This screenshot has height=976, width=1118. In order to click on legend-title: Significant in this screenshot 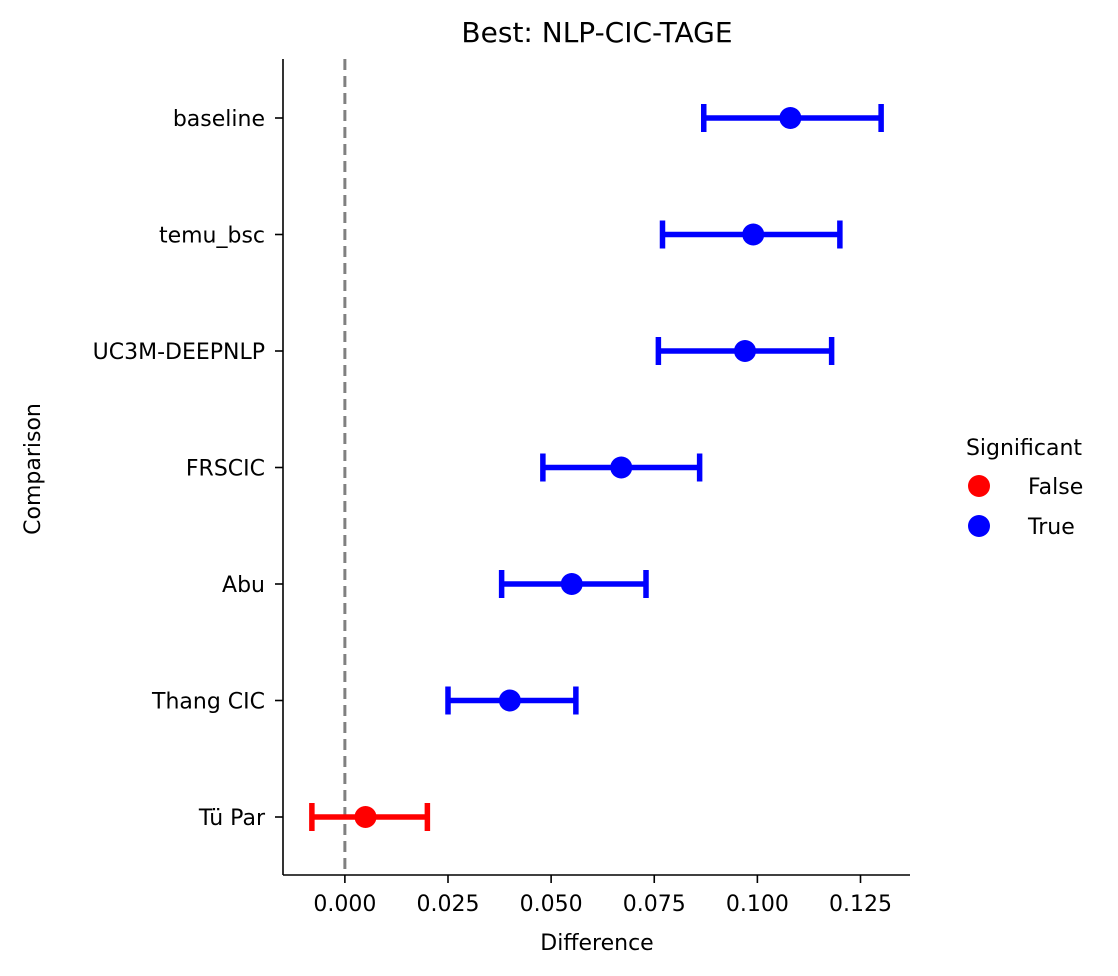, I will do `click(1024, 448)`.